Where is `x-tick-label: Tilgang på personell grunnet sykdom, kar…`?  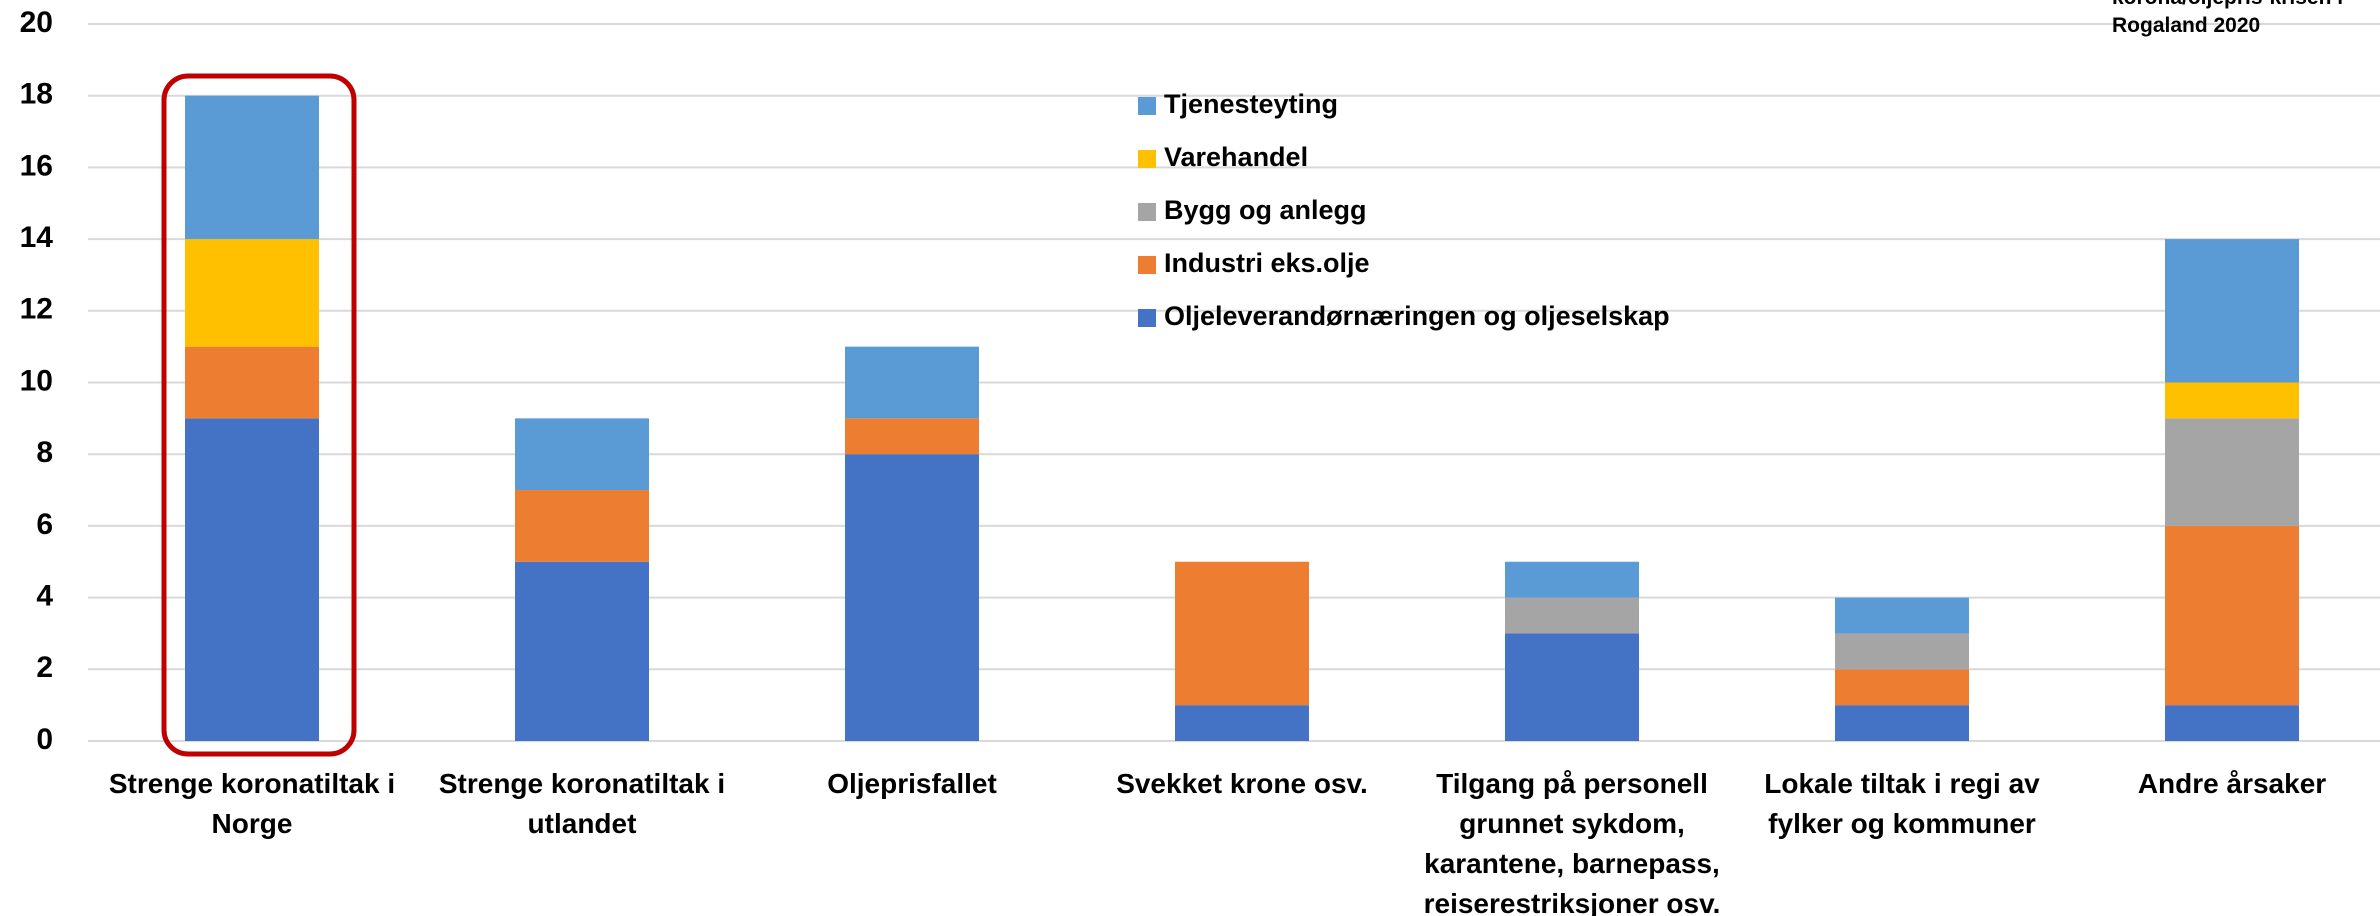 x-tick-label: Tilgang på personell grunnet sykdom, kar… is located at coordinates (1572, 842).